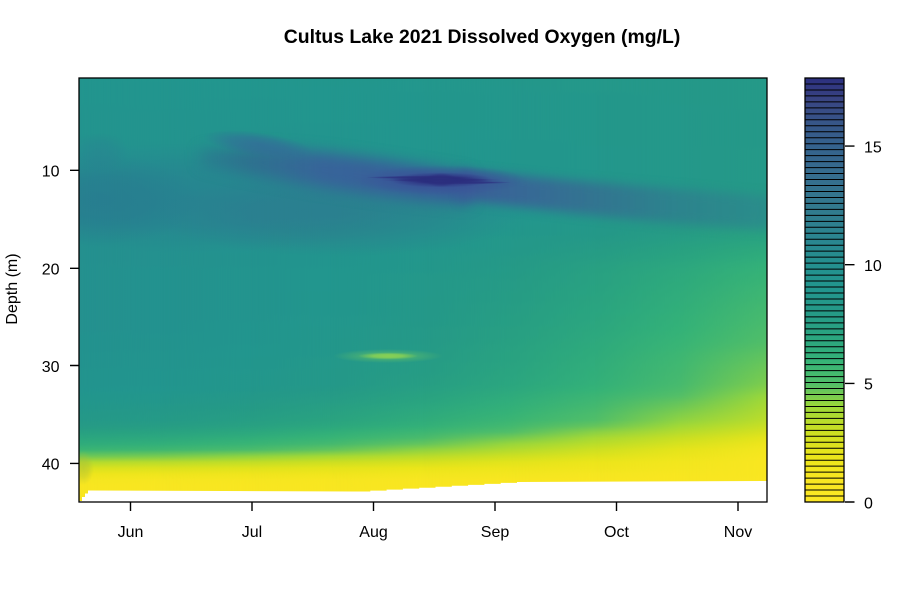 This screenshot has width=923, height=605. Describe the element at coordinates (51, 367) in the screenshot. I see `svg-text: 30` at that location.